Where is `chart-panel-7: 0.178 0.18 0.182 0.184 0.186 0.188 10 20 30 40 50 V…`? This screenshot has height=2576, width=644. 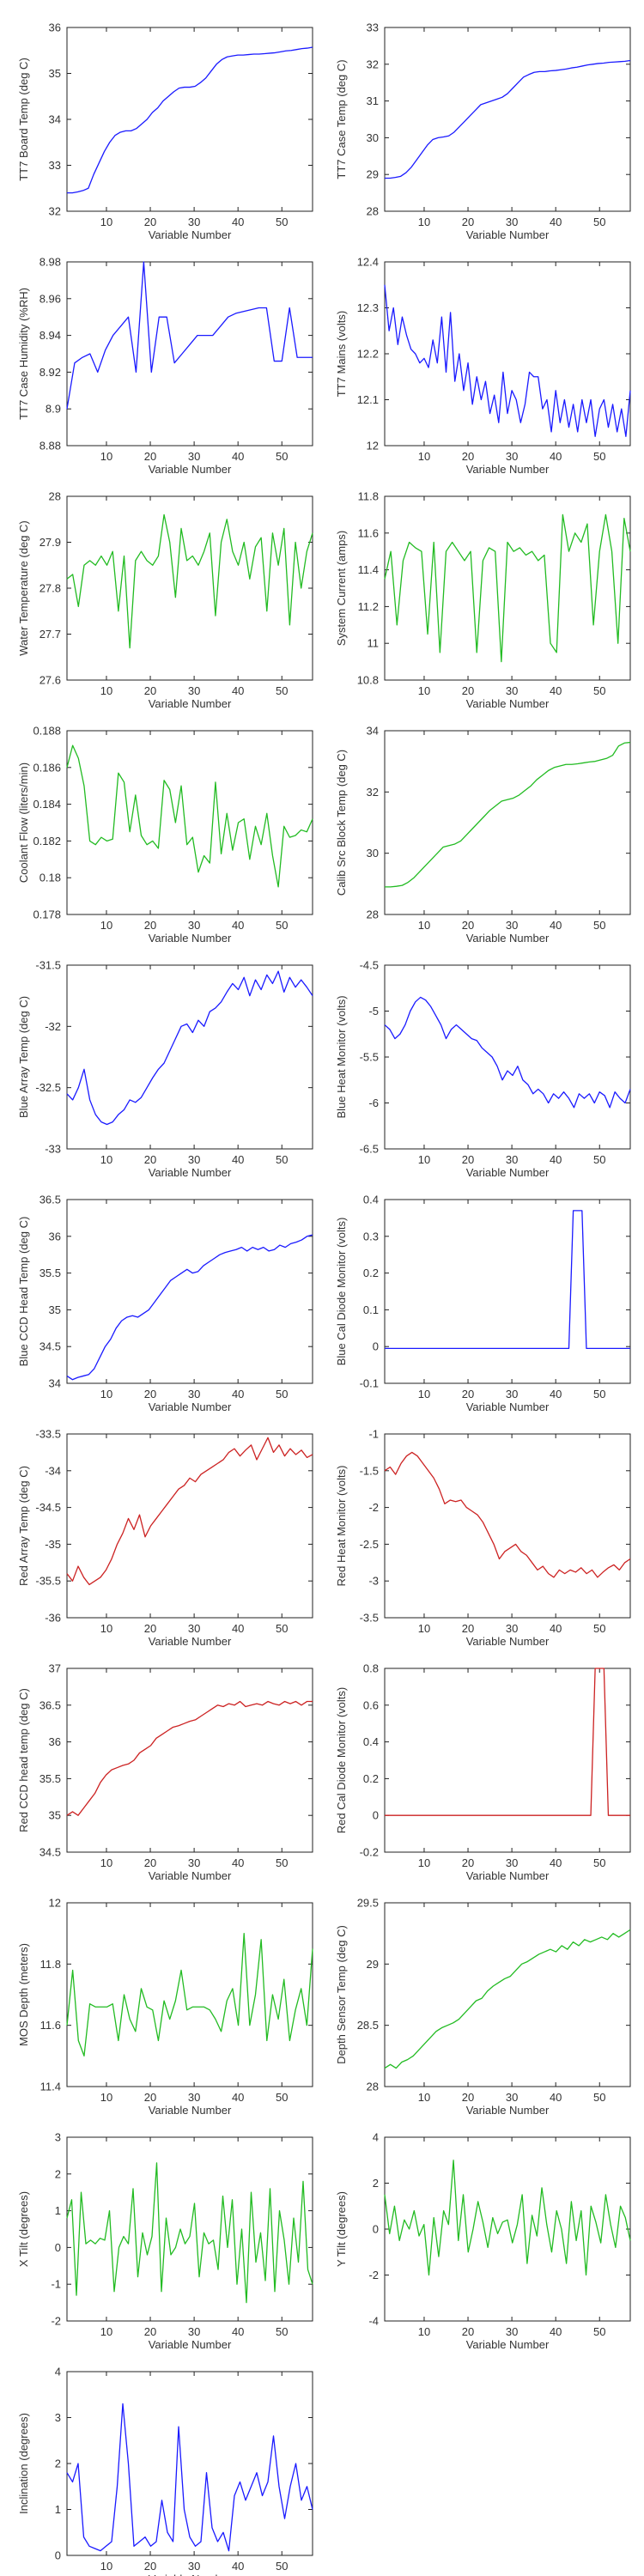 chart-panel-7: 0.178 0.18 0.182 0.184 0.186 0.188 10 20 30 40 50 V… is located at coordinates (165, 835).